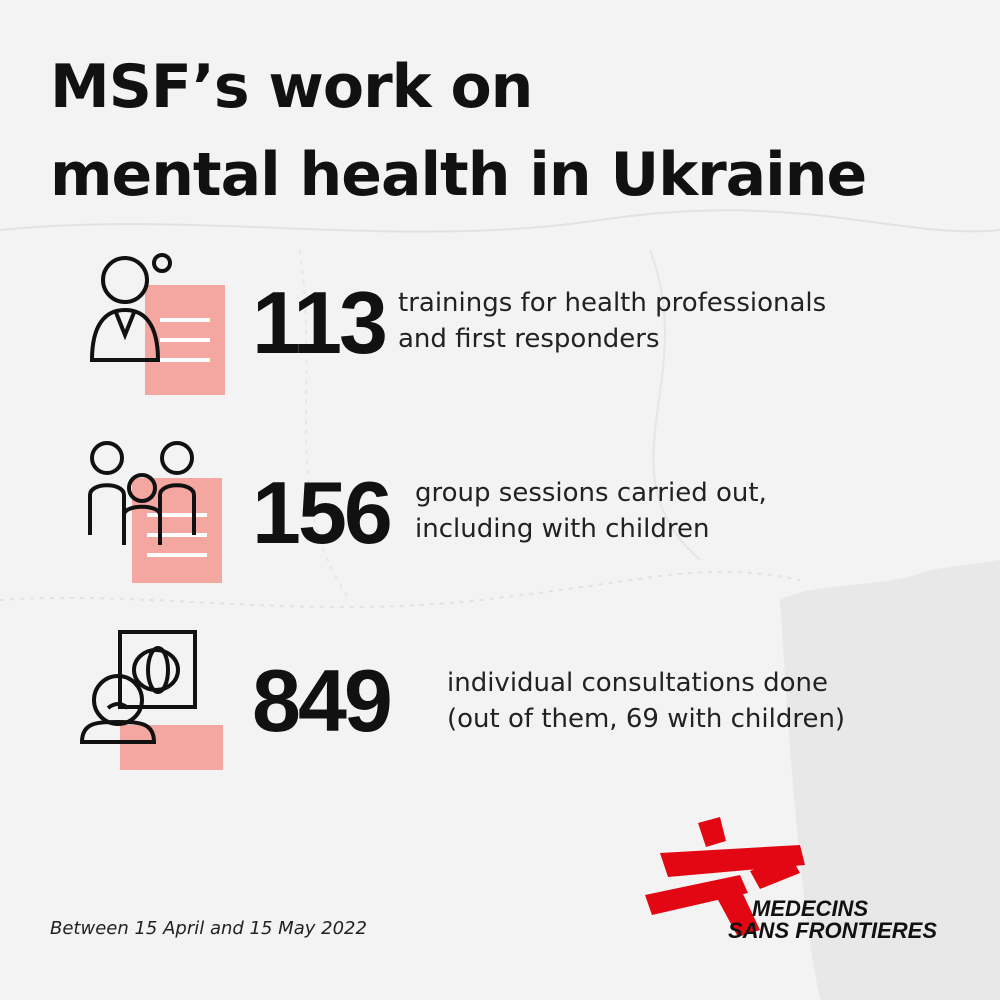  What do you see at coordinates (591, 493) in the screenshot?
I see `stat-description: group sessions carried out,` at bounding box center [591, 493].